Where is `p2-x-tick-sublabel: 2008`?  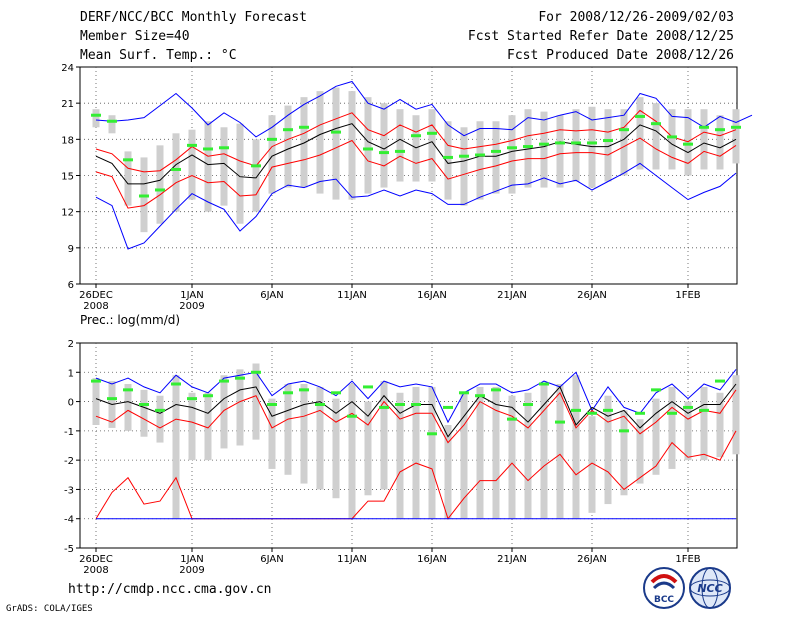 p2-x-tick-sublabel: 2008 is located at coordinates (95, 570).